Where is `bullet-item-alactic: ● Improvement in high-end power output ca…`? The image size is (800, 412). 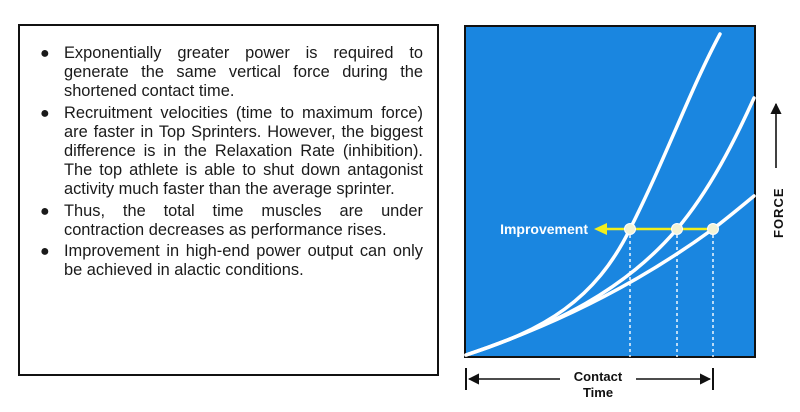
bullet-item-alactic: ● Improvement in high-end power output ca… is located at coordinates (230, 261).